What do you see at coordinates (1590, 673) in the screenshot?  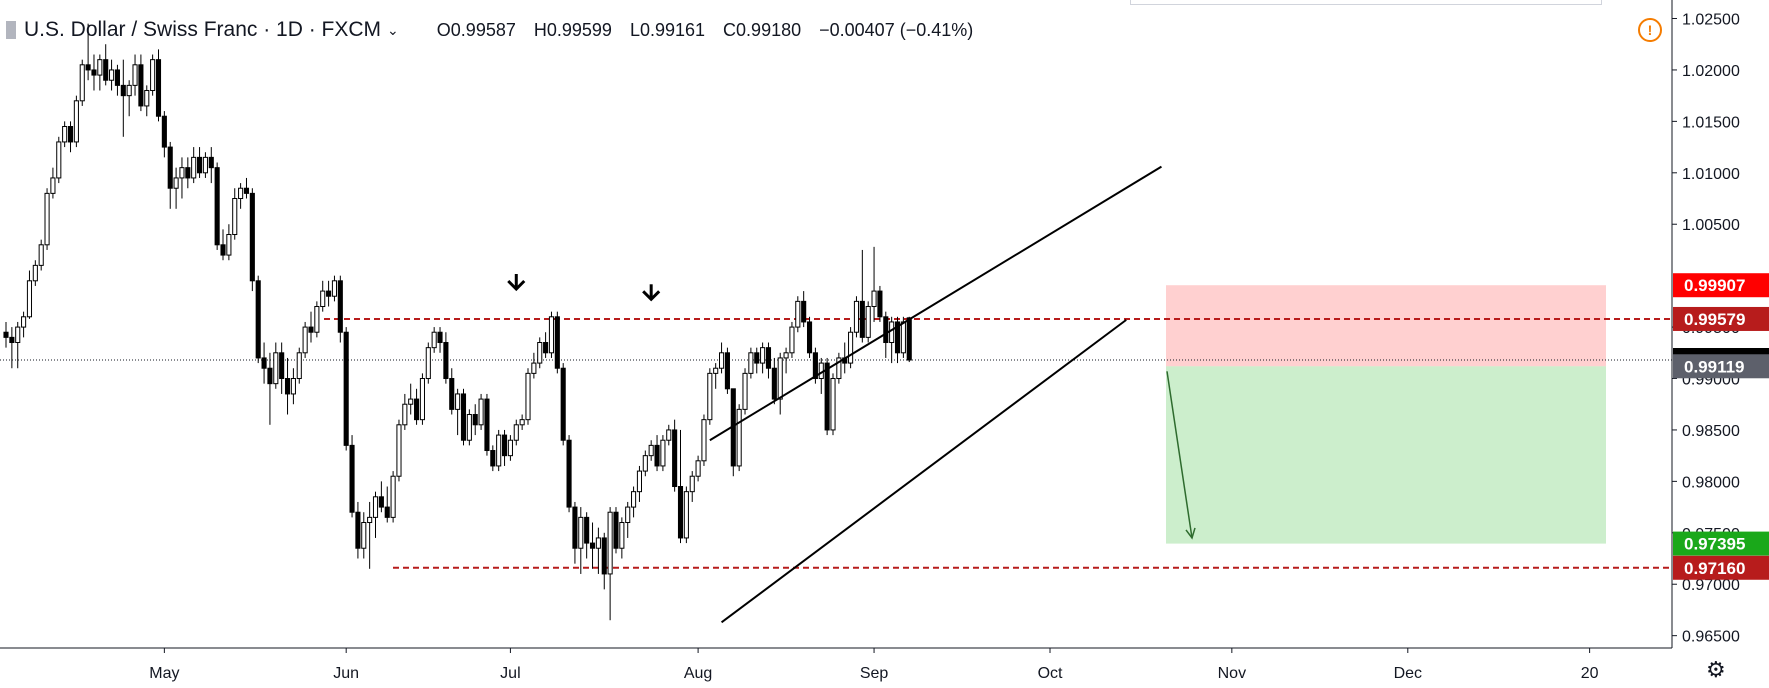 I see `time-tick-label: 20` at bounding box center [1590, 673].